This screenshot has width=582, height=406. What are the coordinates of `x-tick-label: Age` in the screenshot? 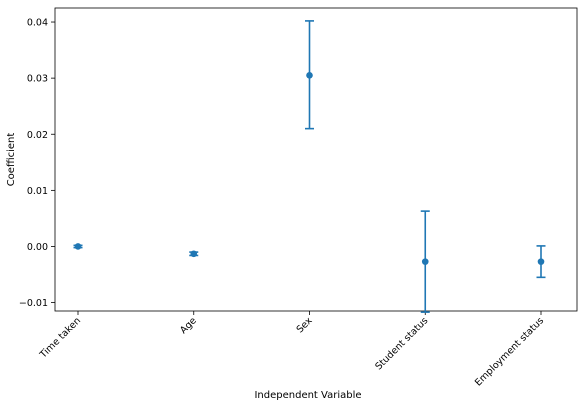 It's located at (188, 325).